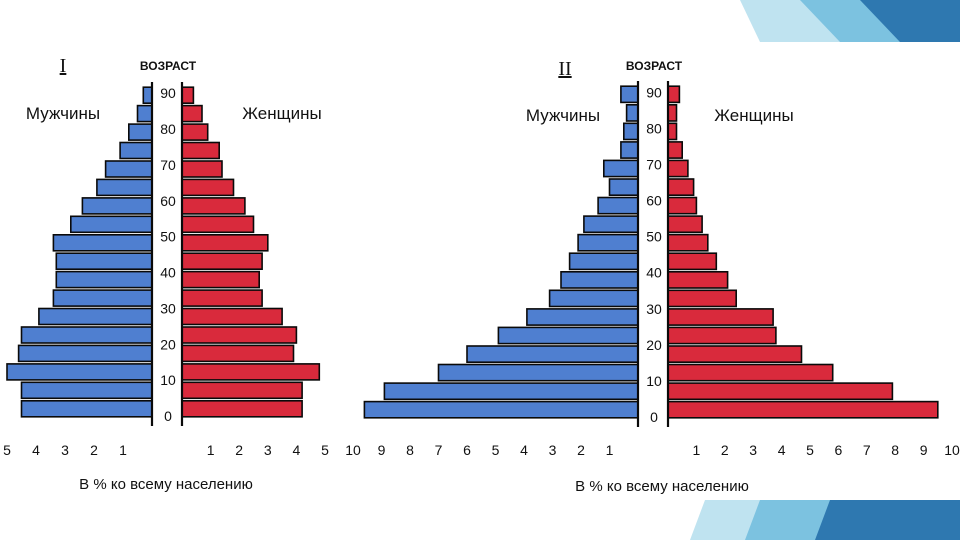 The image size is (960, 540). What do you see at coordinates (654, 66) in the screenshot?
I see `pyramid-2-age-axis-label: ВОЗРАСТ` at bounding box center [654, 66].